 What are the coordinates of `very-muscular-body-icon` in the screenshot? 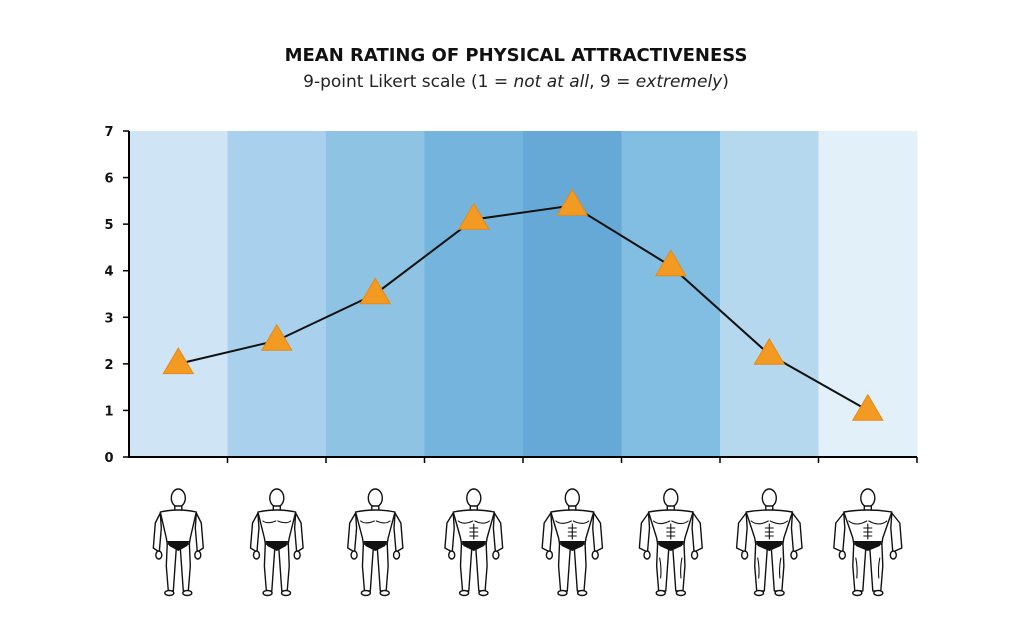 It's located at (769, 542).